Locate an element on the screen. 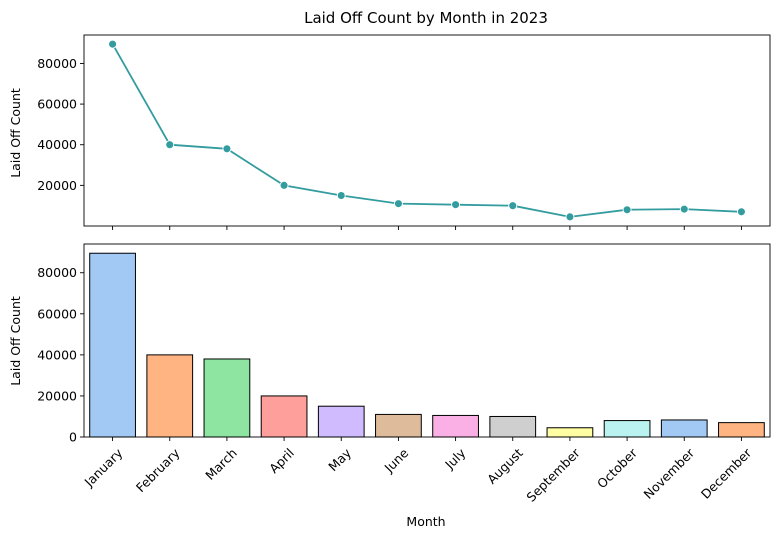 Image resolution: width=781 pixels, height=540 pixels. bar-august is located at coordinates (513, 426).